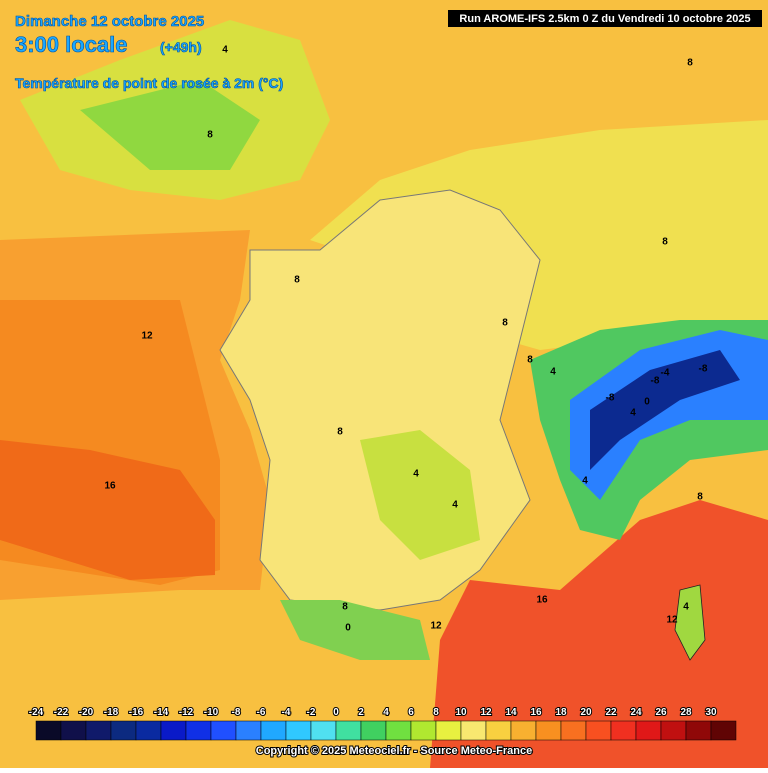 The height and width of the screenshot is (773, 768). What do you see at coordinates (690, 622) in the screenshot?
I see `corsica` at bounding box center [690, 622].